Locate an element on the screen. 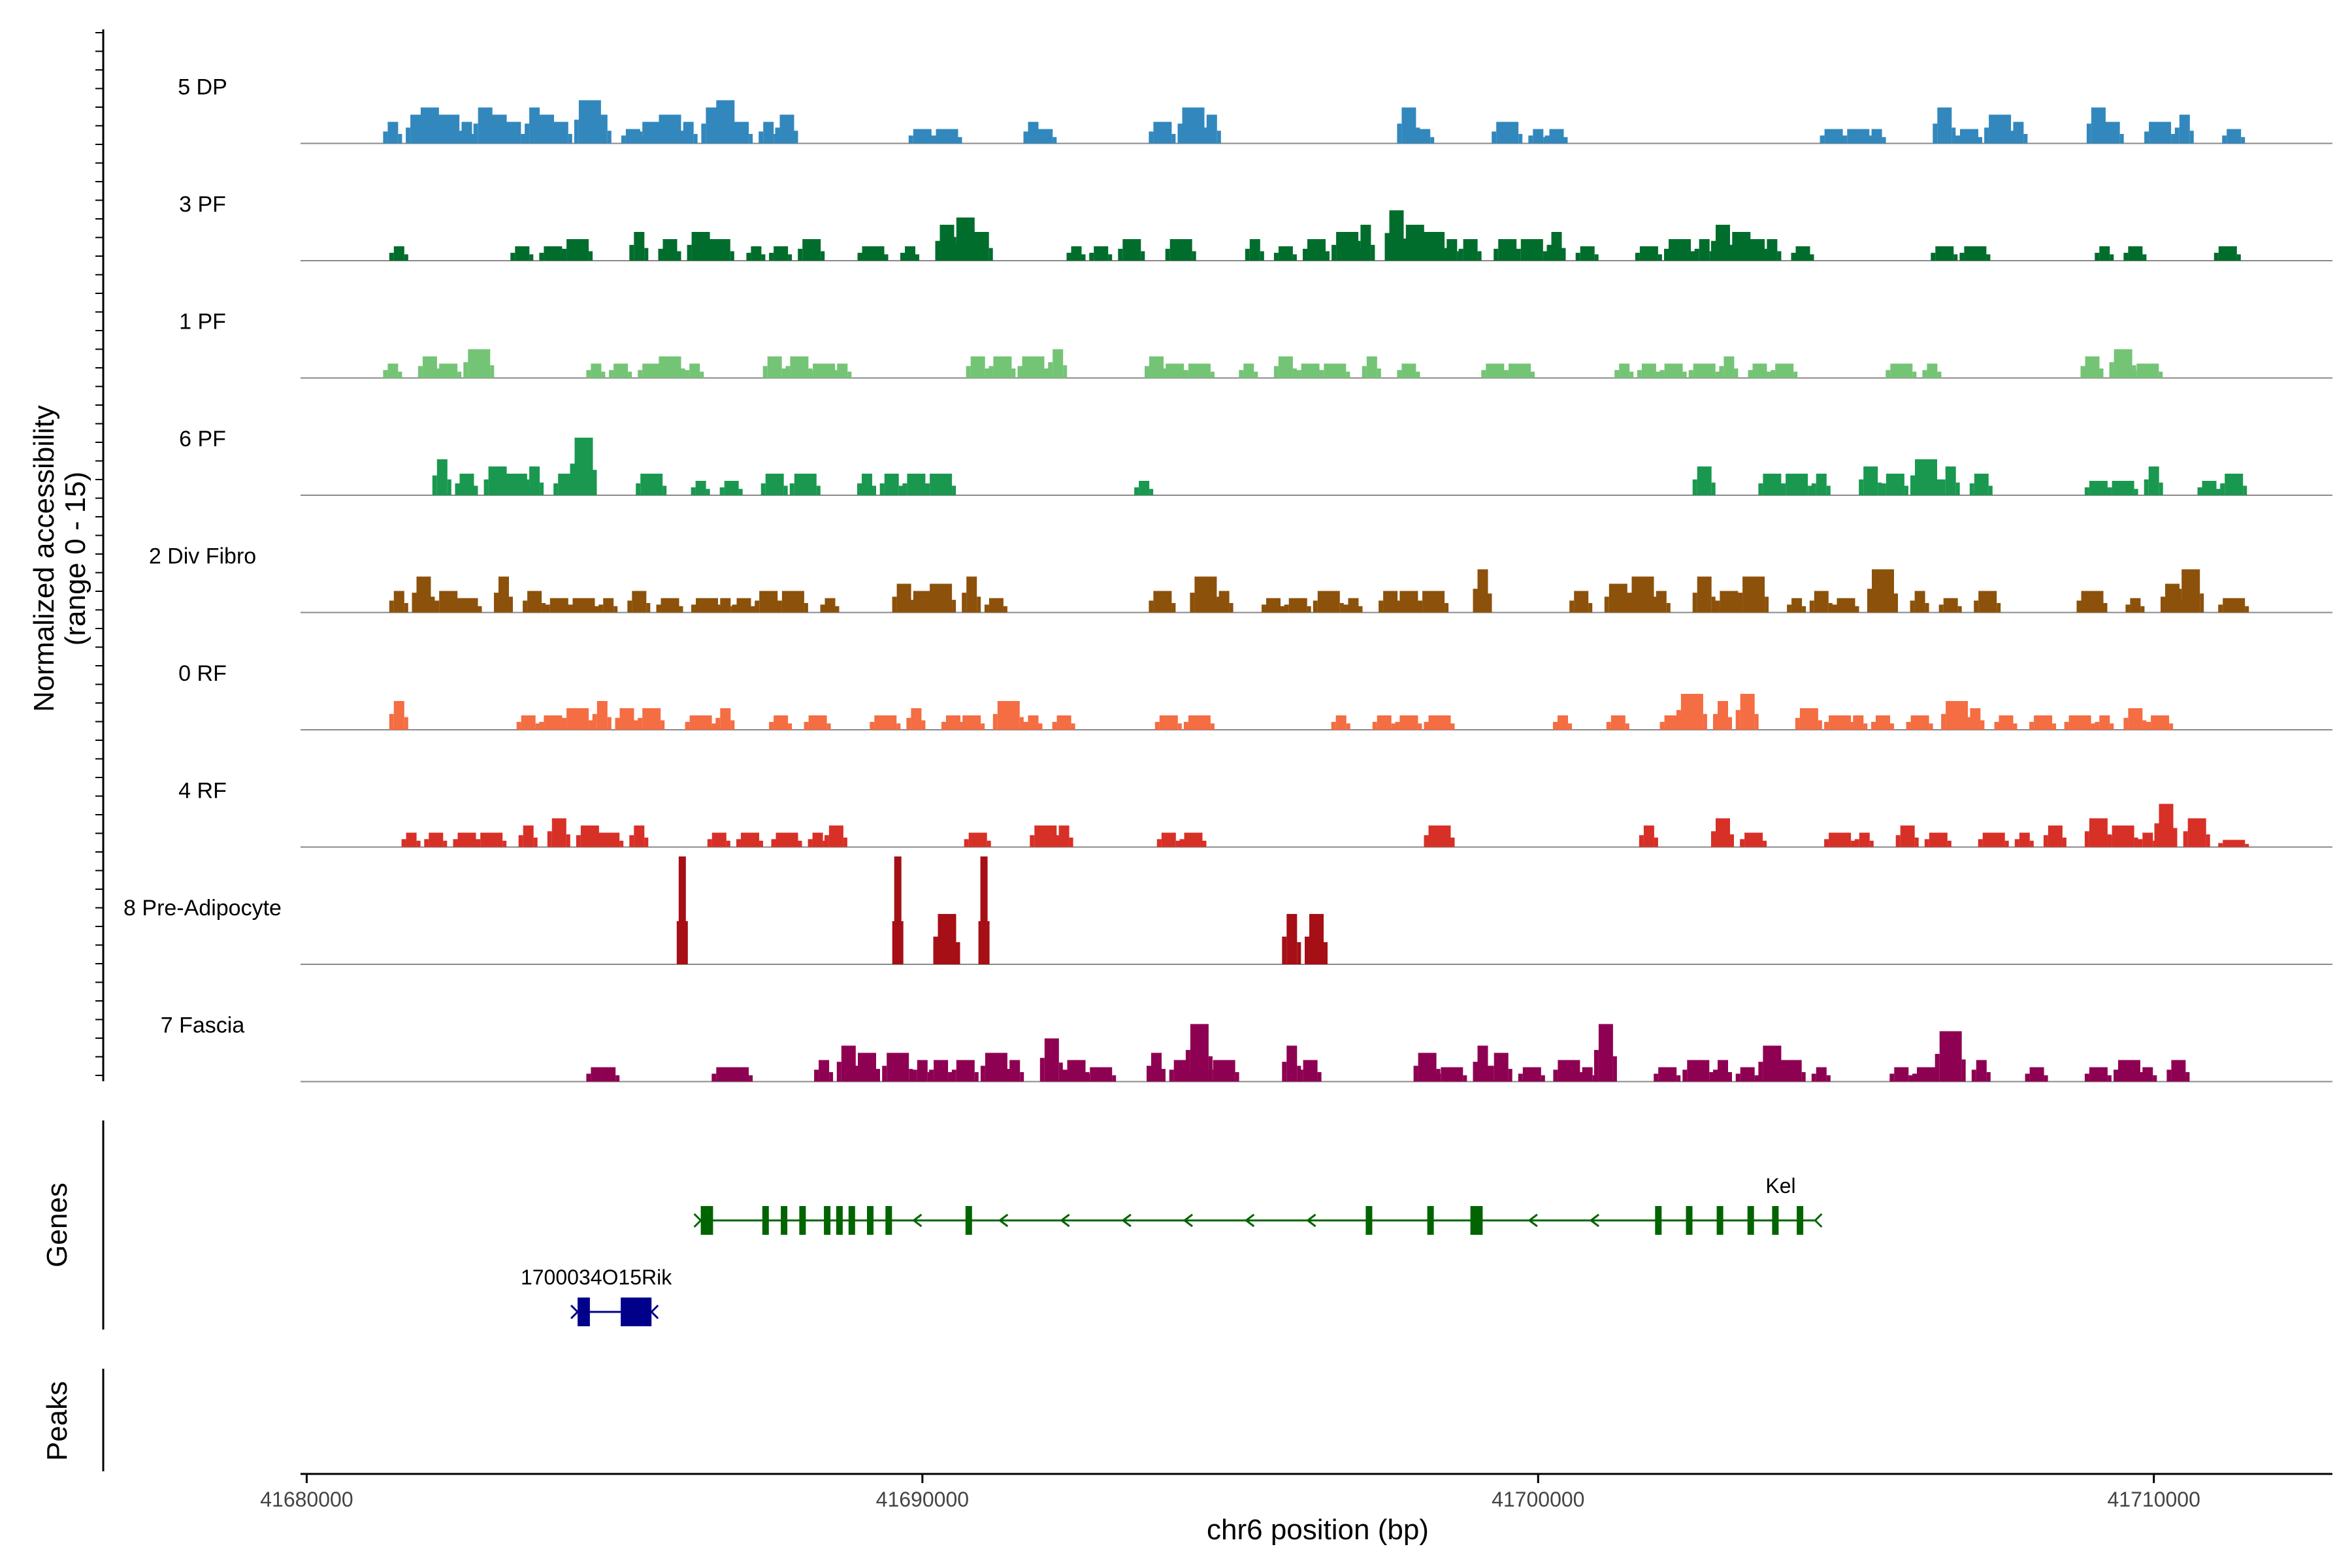 The image size is (2352, 1568). gene-name-label: Kel is located at coordinates (1780, 1186).